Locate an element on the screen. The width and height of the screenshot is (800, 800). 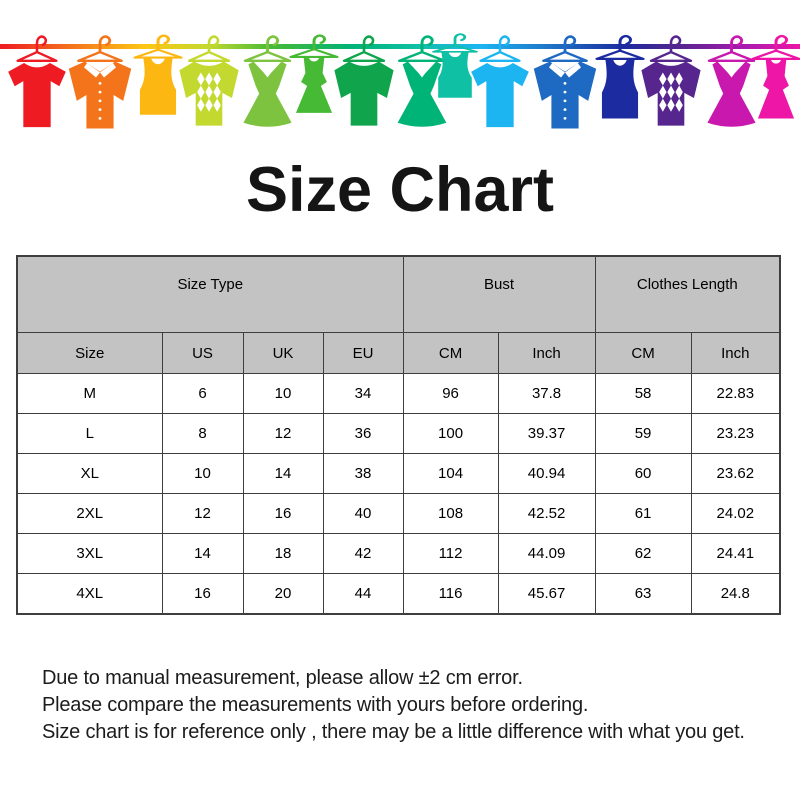
table-cell: 23.23 is located at coordinates (735, 434).